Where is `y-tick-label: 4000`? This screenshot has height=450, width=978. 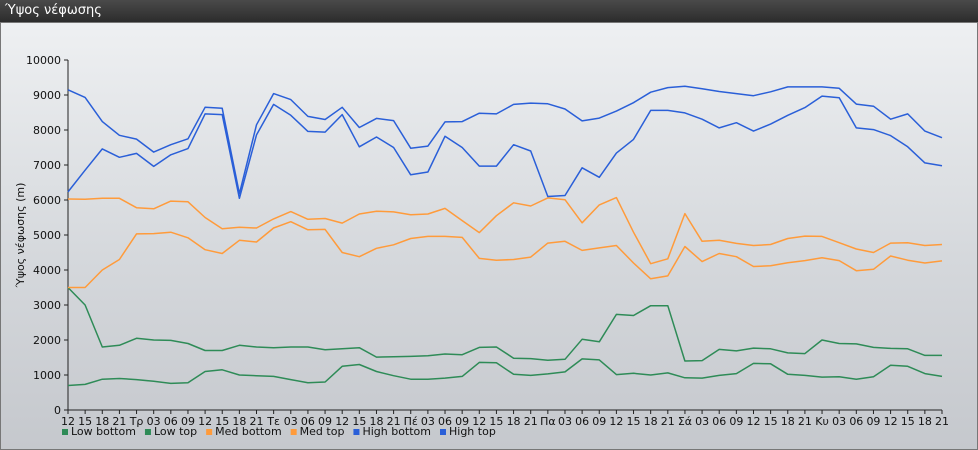
y-tick-label: 4000 is located at coordinates (47, 270).